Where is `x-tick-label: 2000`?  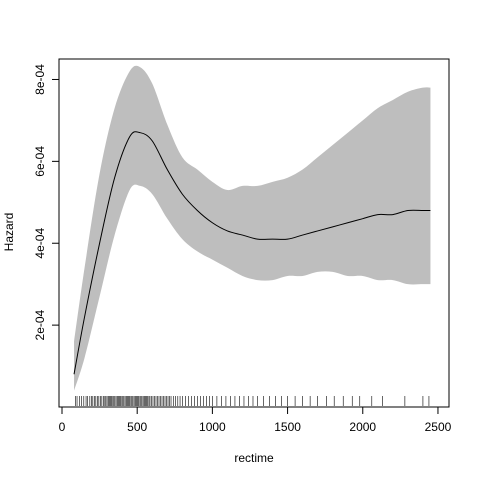 x-tick-label: 2000 is located at coordinates (362, 427).